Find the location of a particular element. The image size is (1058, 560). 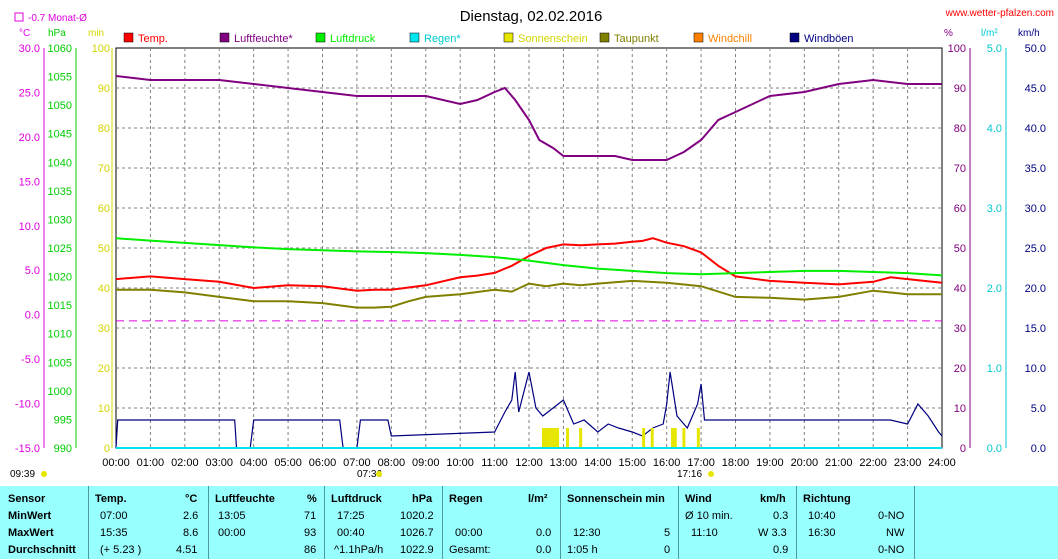

stats-cell: 5 is located at coordinates (667, 533).